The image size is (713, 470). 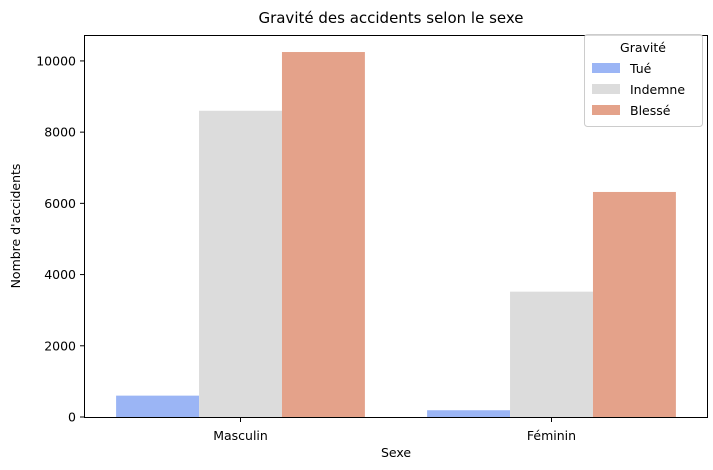 What do you see at coordinates (60, 203) in the screenshot?
I see `y-tick-label: 6000` at bounding box center [60, 203].